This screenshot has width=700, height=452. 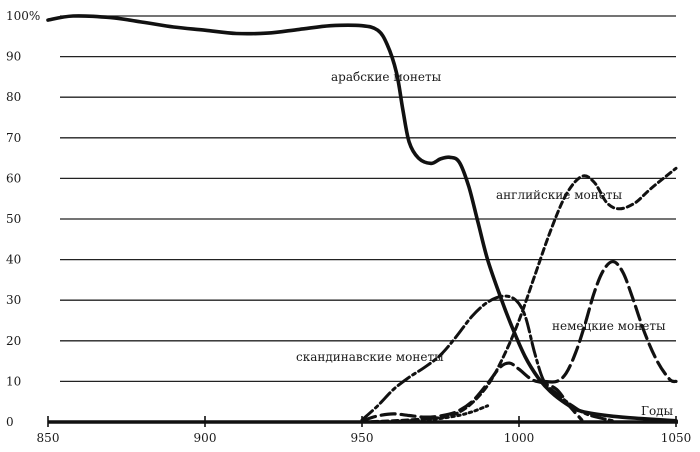 I want to click on x-tick-label: 950, so click(x=362, y=438).